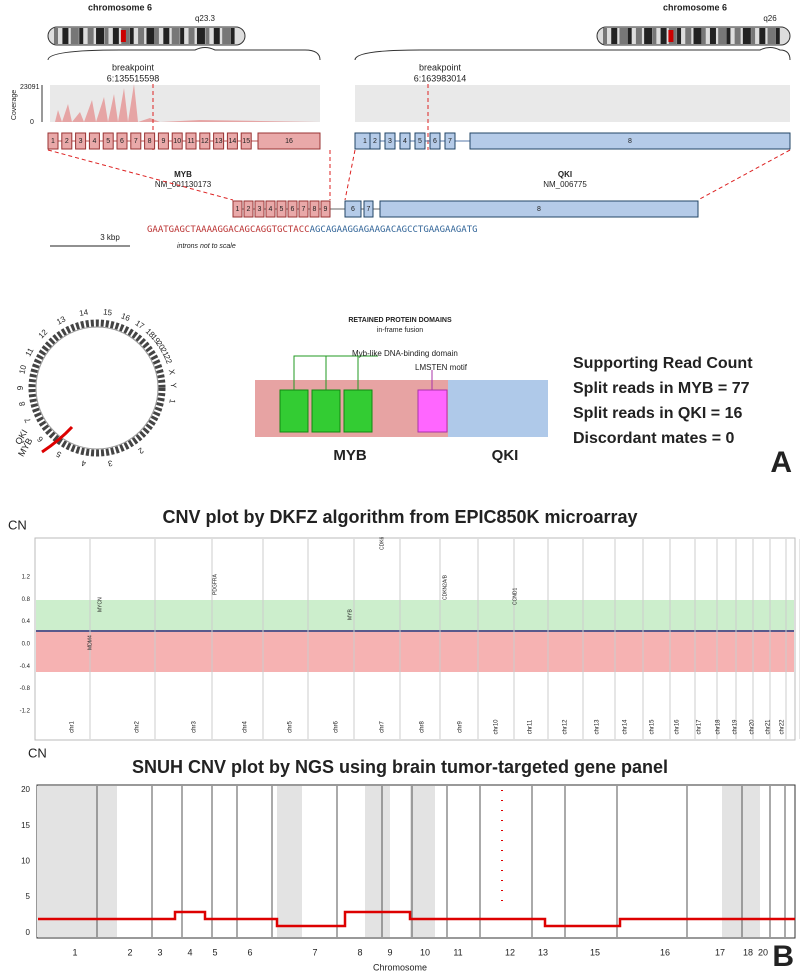 This screenshot has height=976, width=800. I want to click on chromosome-label: chr21, so click(769, 727).